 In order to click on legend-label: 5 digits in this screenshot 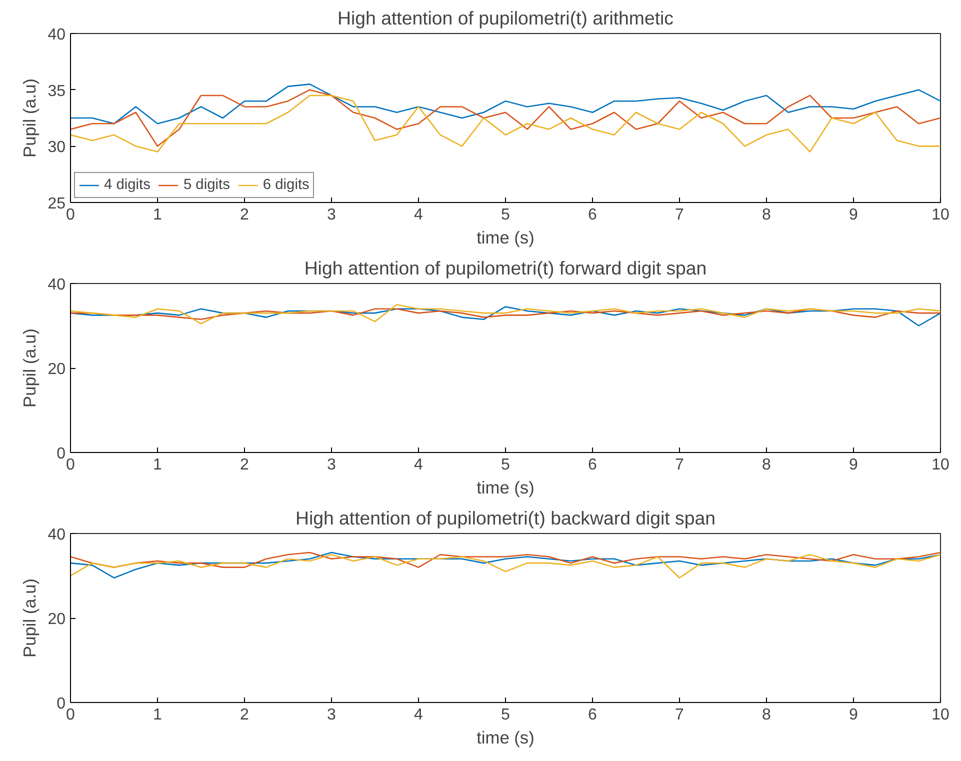, I will do `click(206, 185)`.